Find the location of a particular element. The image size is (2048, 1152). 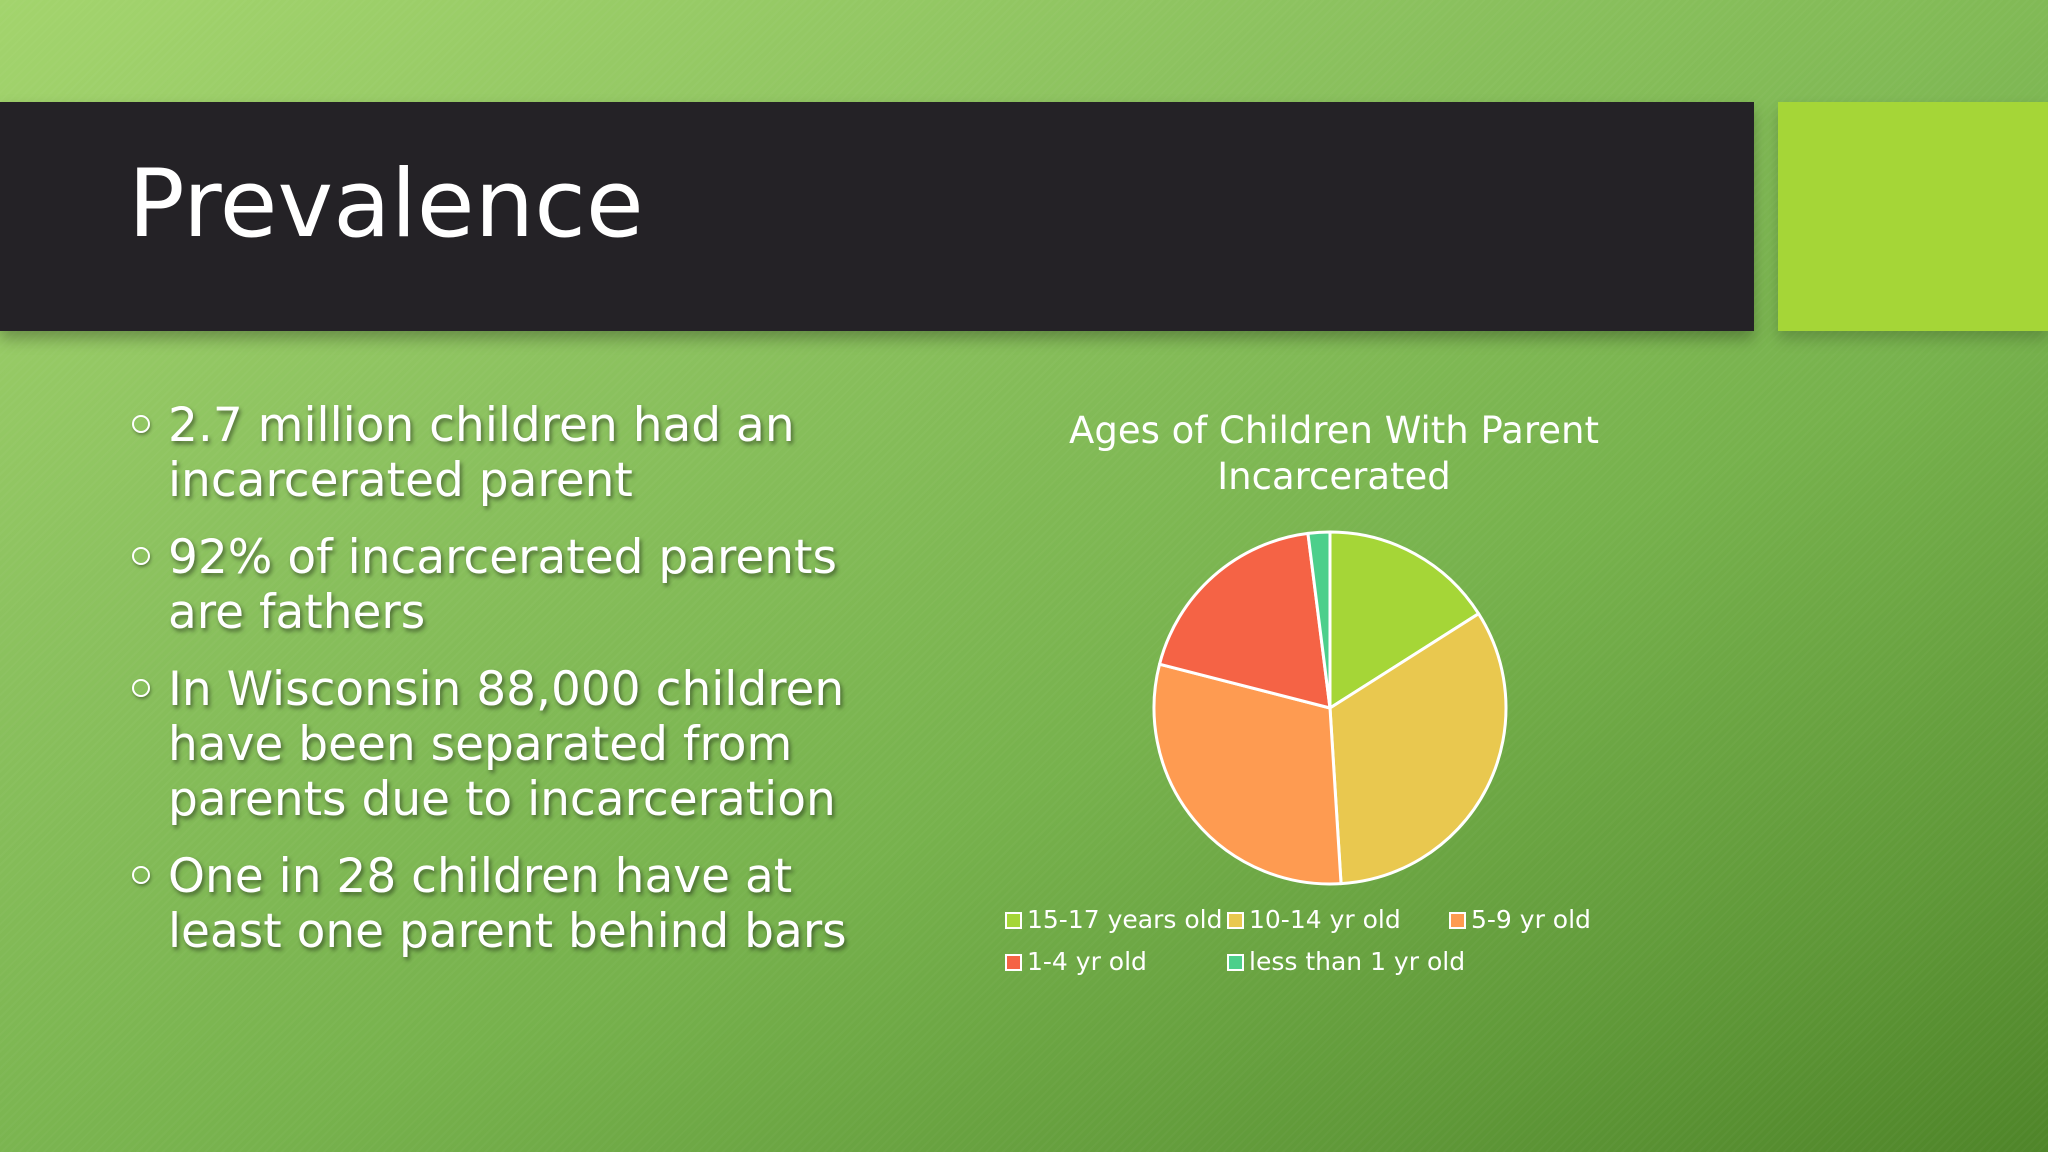

bullet-item: 92% of incarcerated parents are fathers is located at coordinates (498, 585).